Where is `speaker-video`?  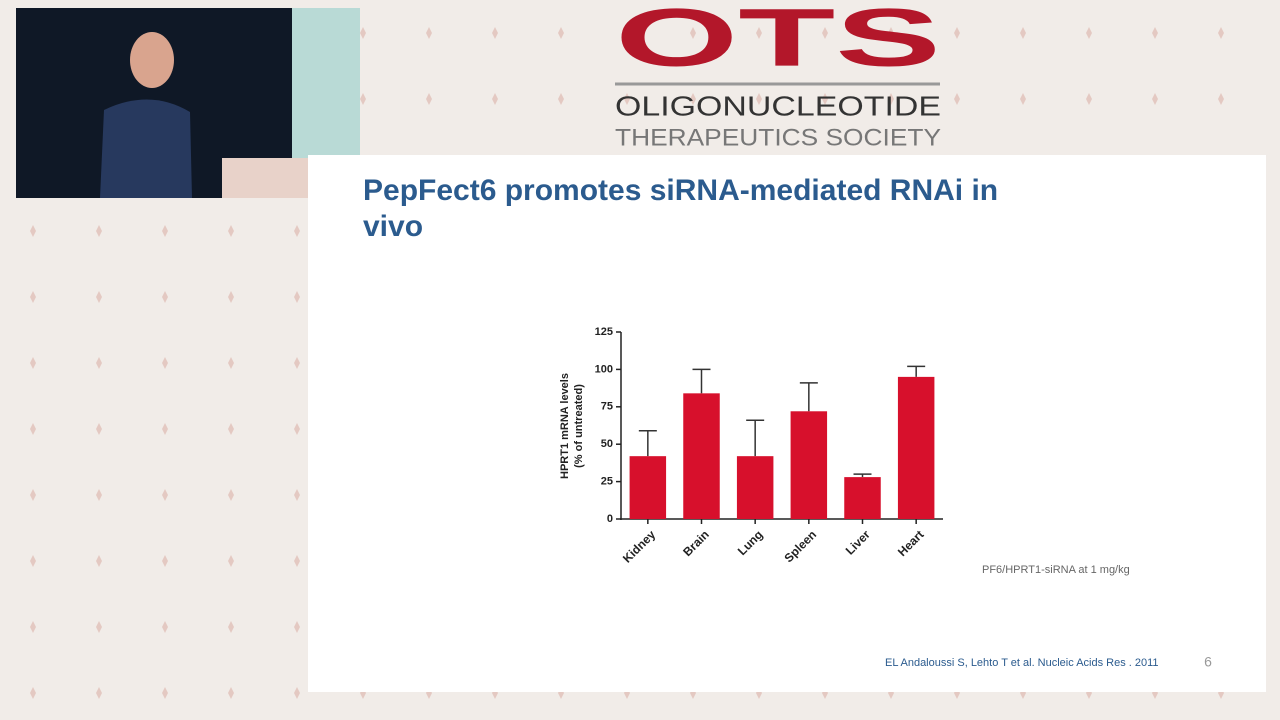 speaker-video is located at coordinates (188, 103).